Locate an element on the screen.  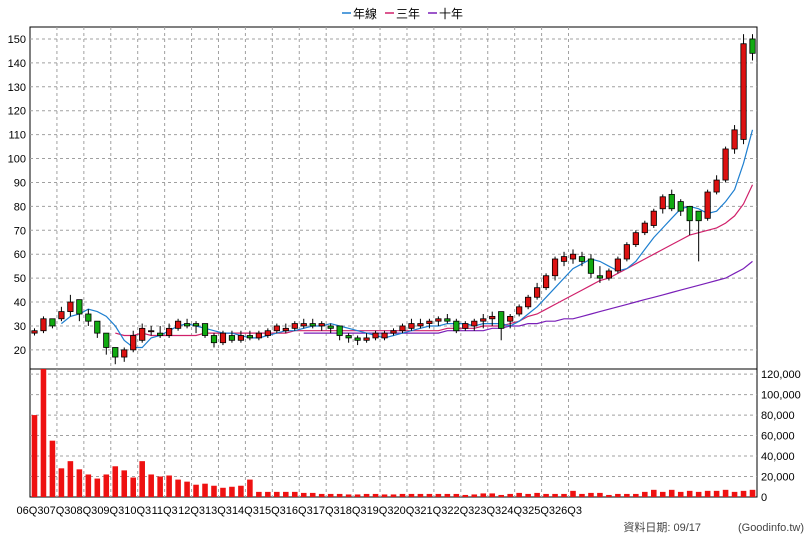
volume-tick-label: 60,000 is located at coordinates (778, 437).